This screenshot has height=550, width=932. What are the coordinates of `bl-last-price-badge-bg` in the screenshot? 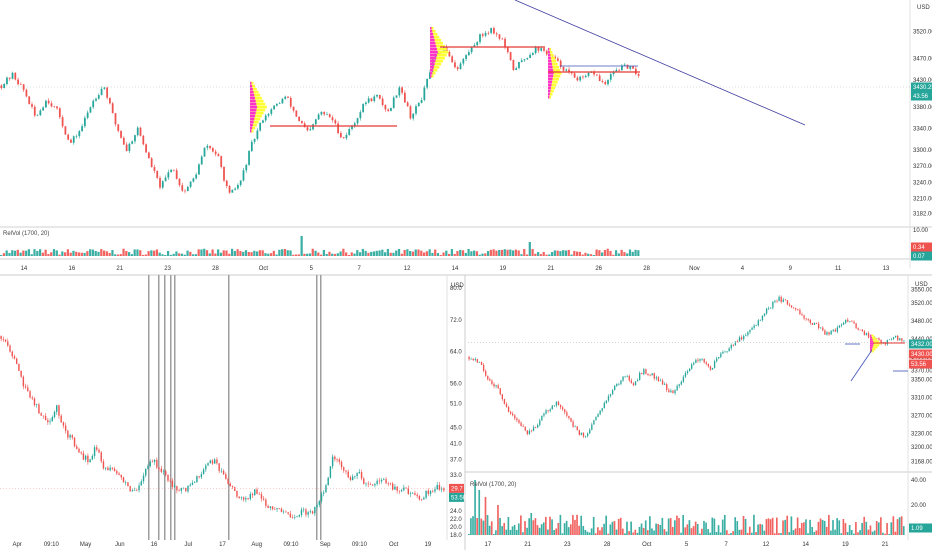 It's located at (456, 488).